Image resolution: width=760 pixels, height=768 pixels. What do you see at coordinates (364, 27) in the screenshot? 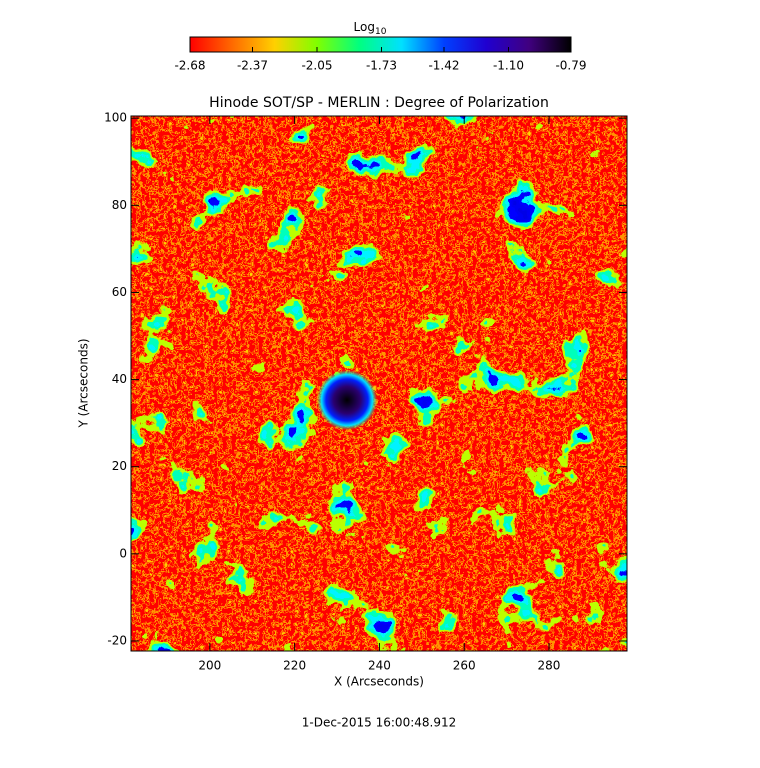
I see `colorbar-label-main: Log` at bounding box center [364, 27].